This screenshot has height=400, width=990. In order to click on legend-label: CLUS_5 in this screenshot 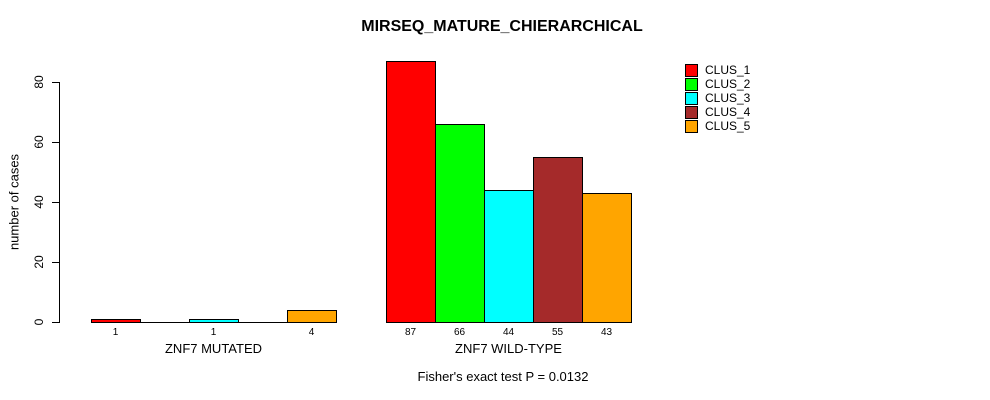, I will do `click(728, 126)`.